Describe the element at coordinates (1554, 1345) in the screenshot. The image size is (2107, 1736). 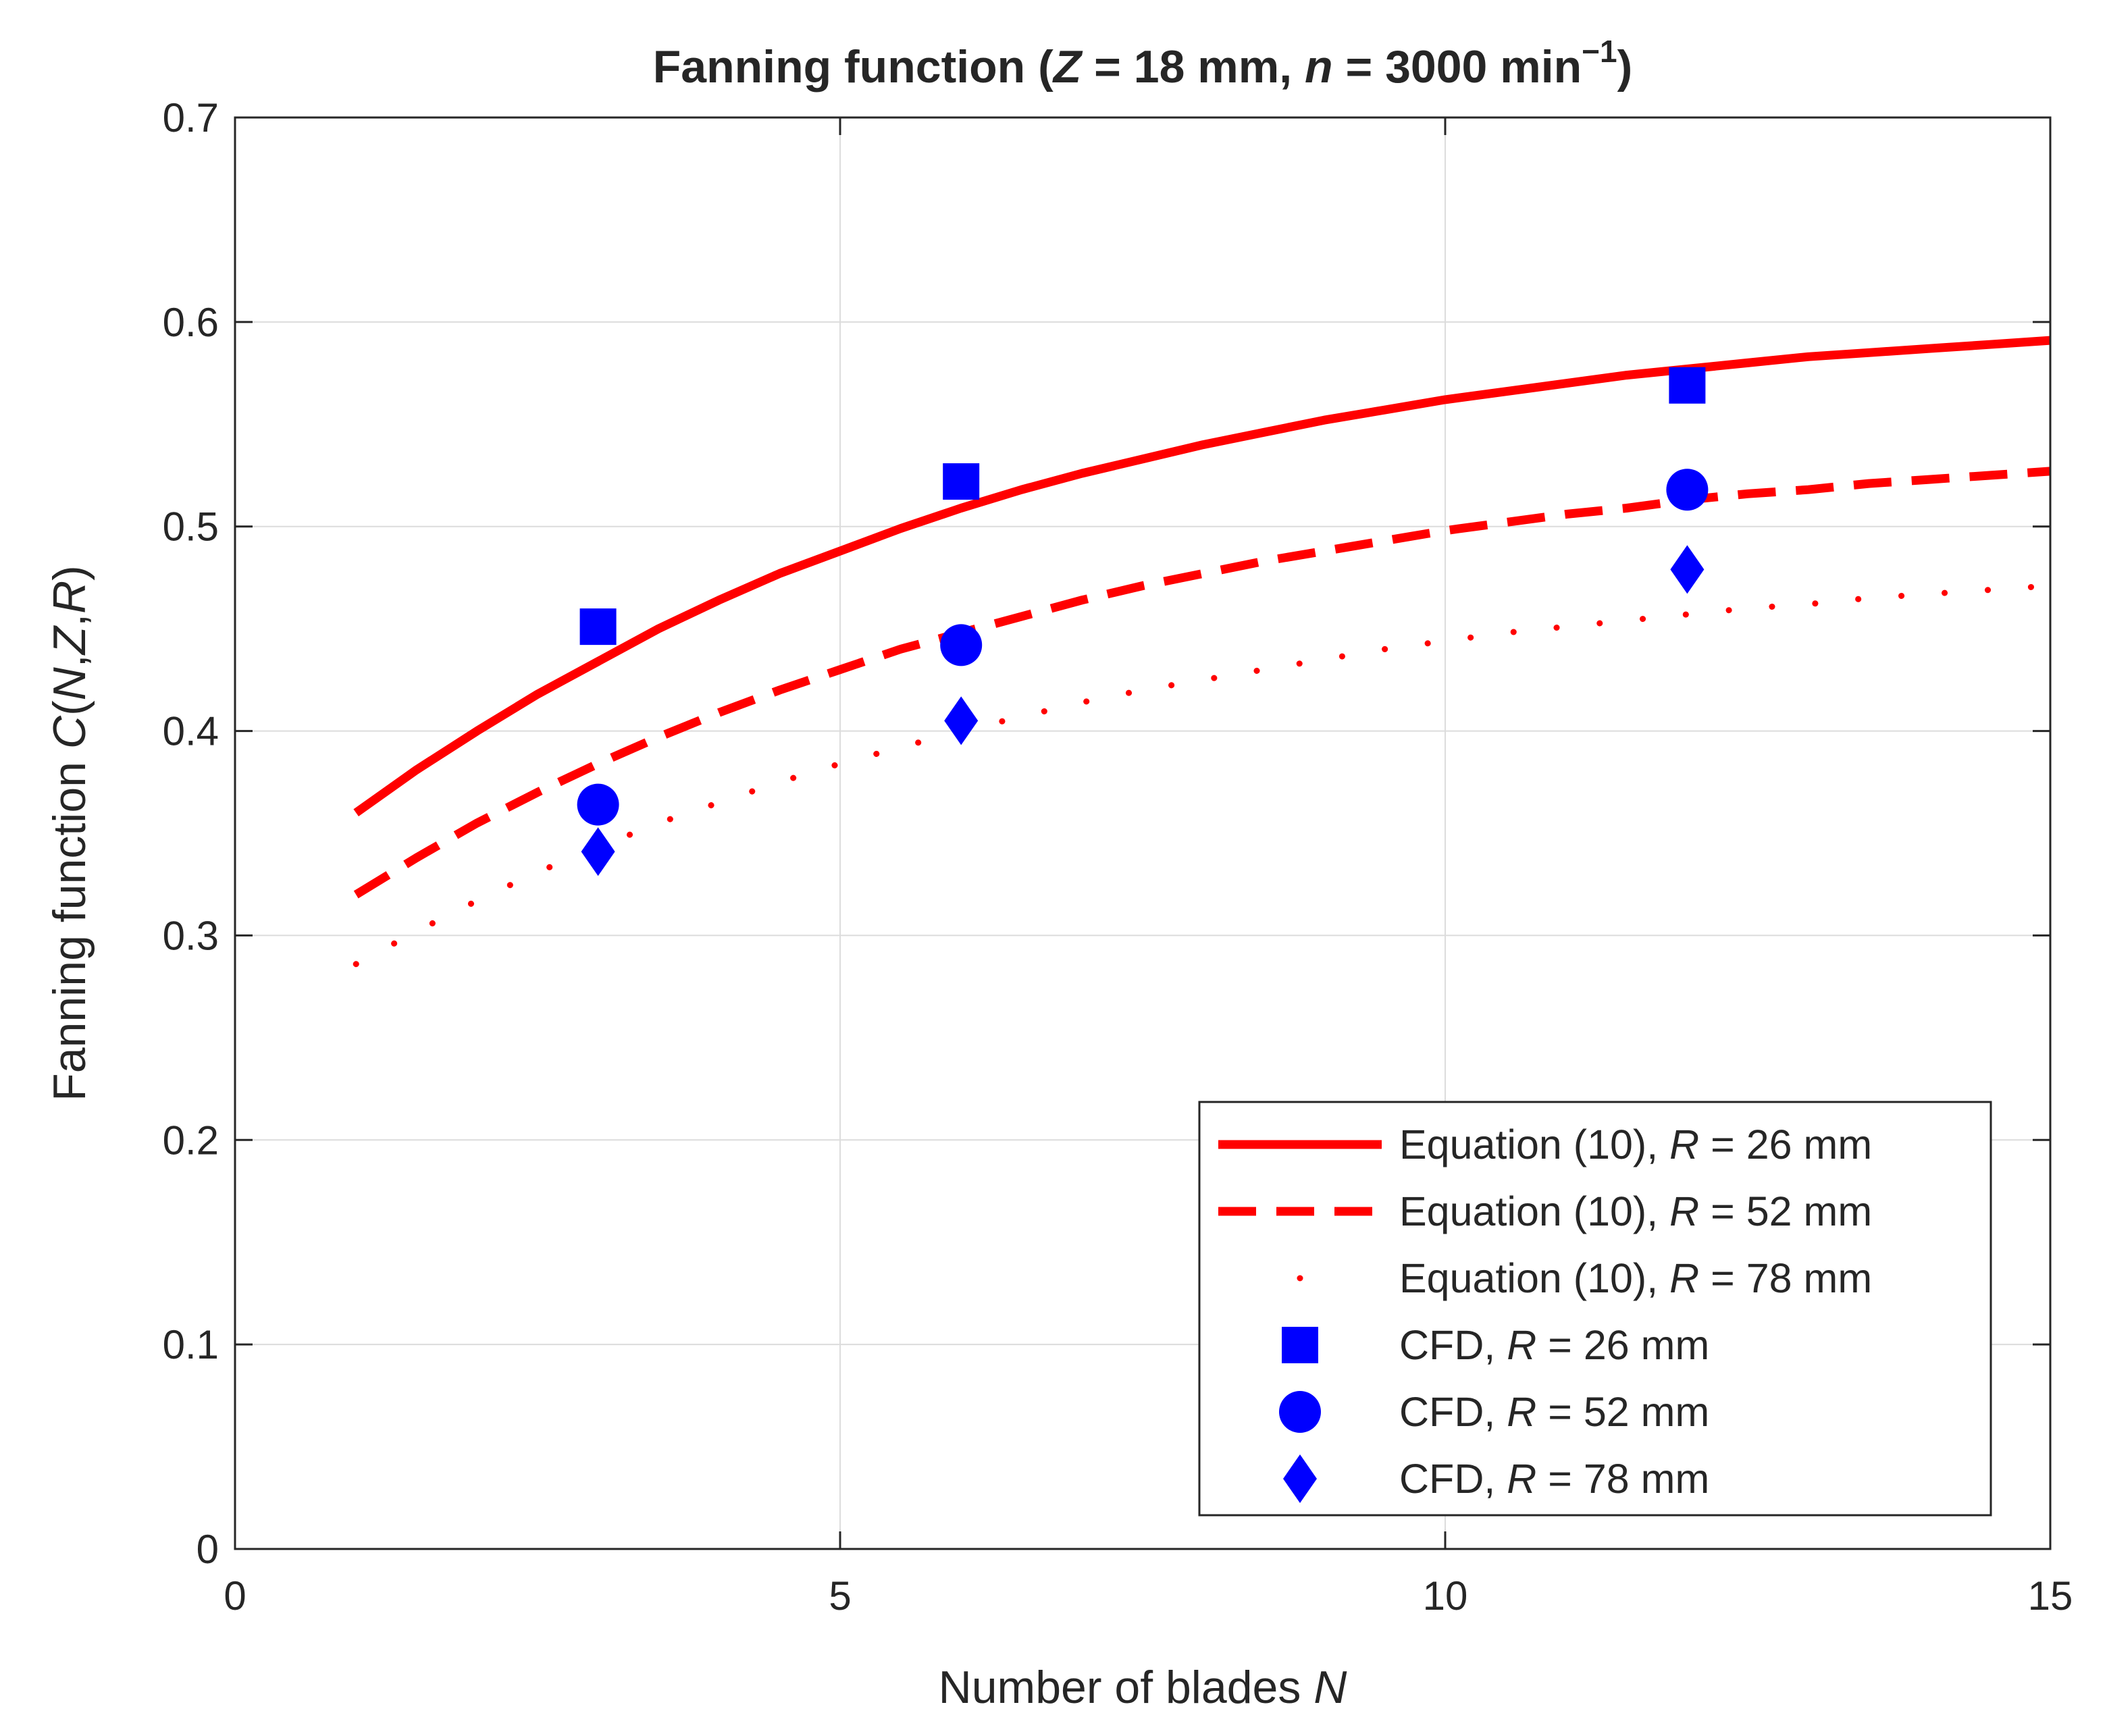
I see `legend-entry-4-label: CFD, R = 26 mm` at that location.